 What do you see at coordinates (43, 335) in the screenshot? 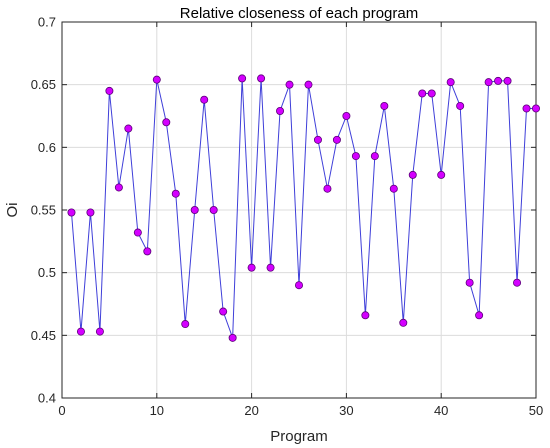
I see `y-tick-label: 0.45` at bounding box center [43, 335].